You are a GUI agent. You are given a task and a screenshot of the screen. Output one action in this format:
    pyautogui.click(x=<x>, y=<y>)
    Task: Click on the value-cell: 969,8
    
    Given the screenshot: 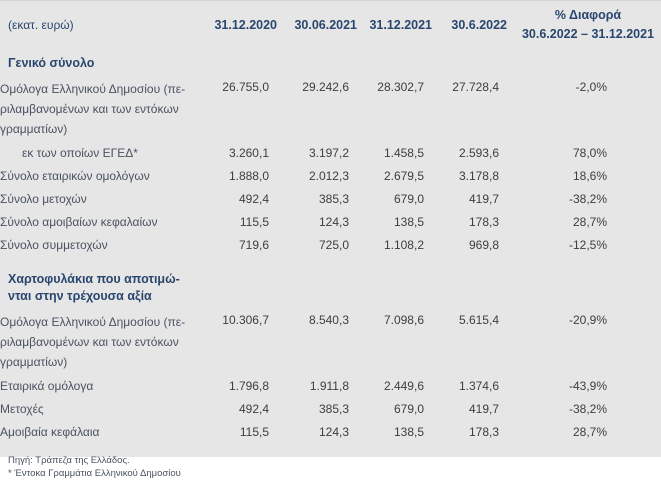 What is the action you would take?
    pyautogui.click(x=483, y=245)
    